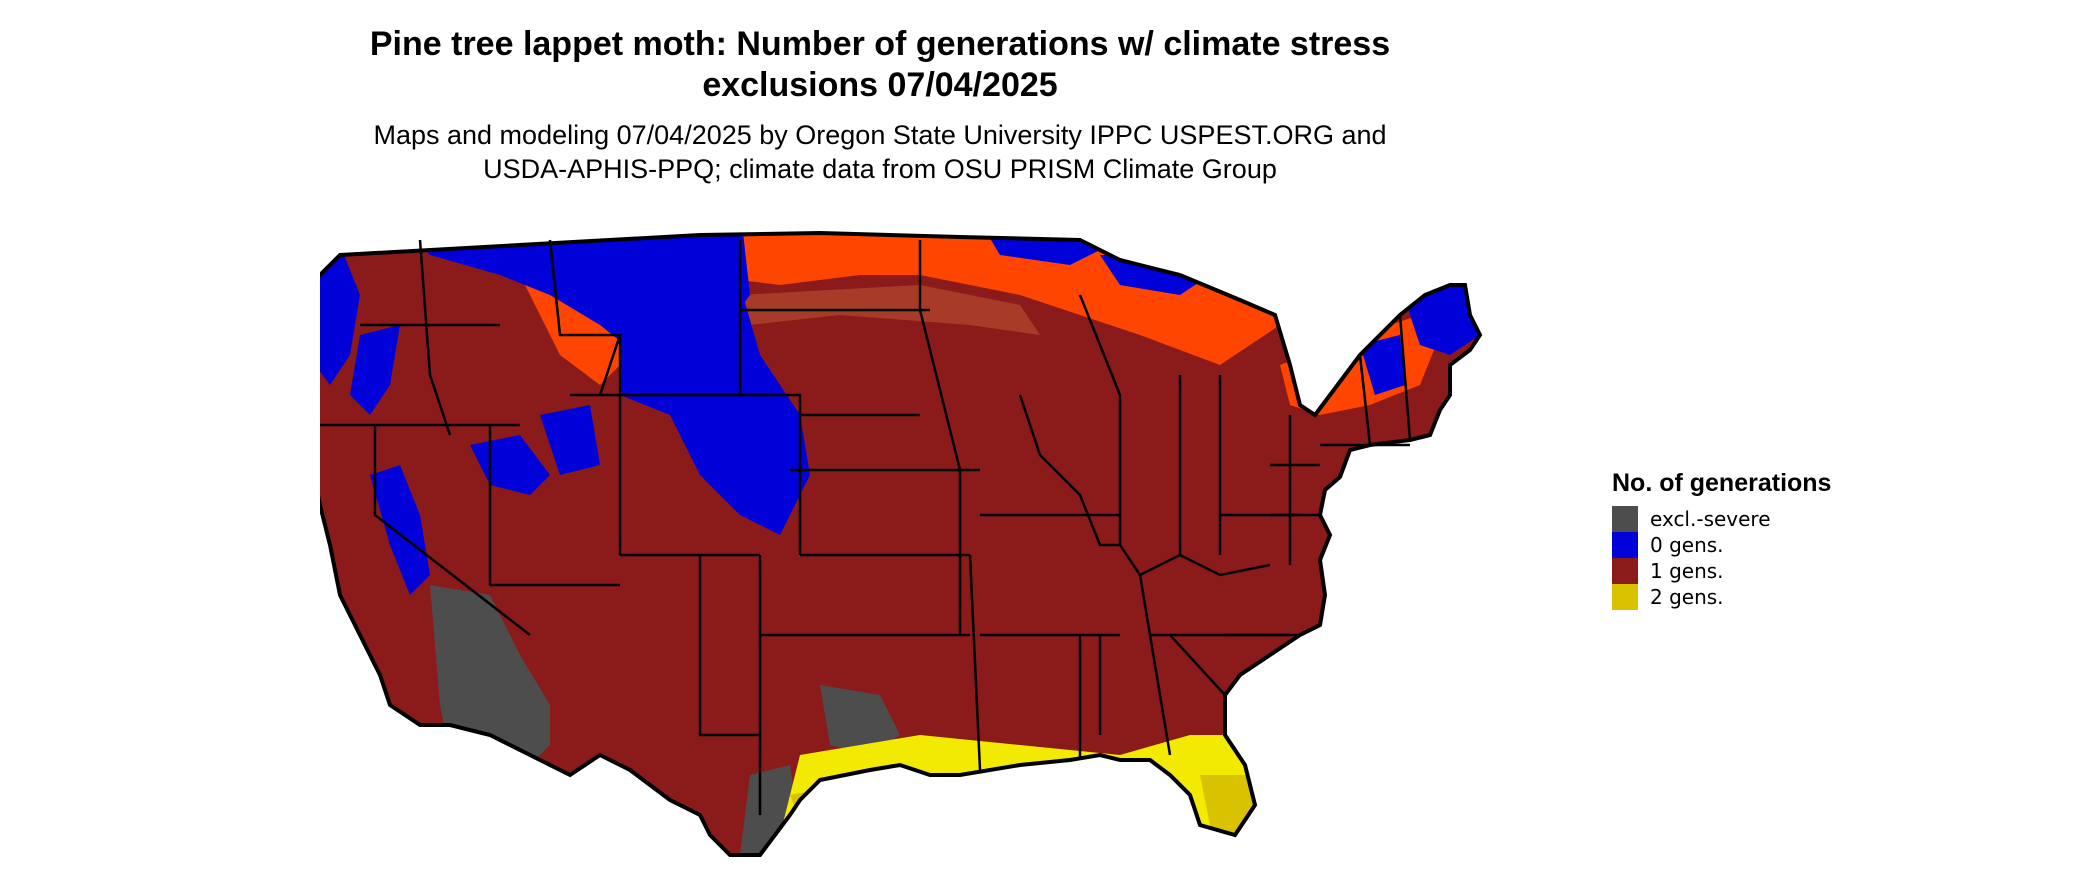 The height and width of the screenshot is (895, 2100). Describe the element at coordinates (400, 530) in the screenshot. I see `zone-cold-sierra` at that location.